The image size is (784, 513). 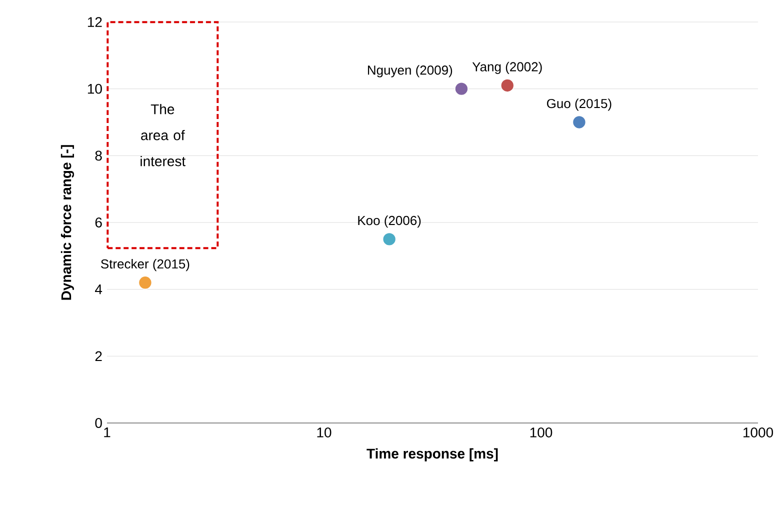 What do you see at coordinates (541, 433) in the screenshot?
I see `x-tick-label: 100` at bounding box center [541, 433].